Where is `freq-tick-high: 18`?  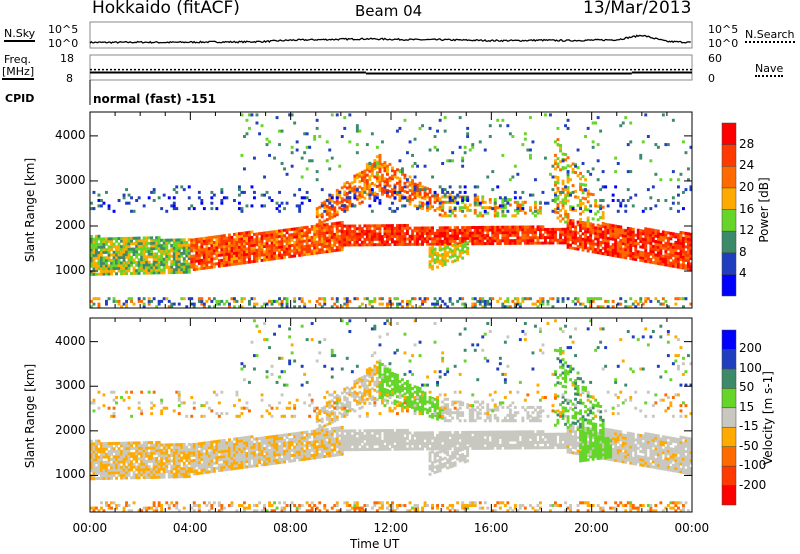 freq-tick-high: 18 is located at coordinates (67, 58).